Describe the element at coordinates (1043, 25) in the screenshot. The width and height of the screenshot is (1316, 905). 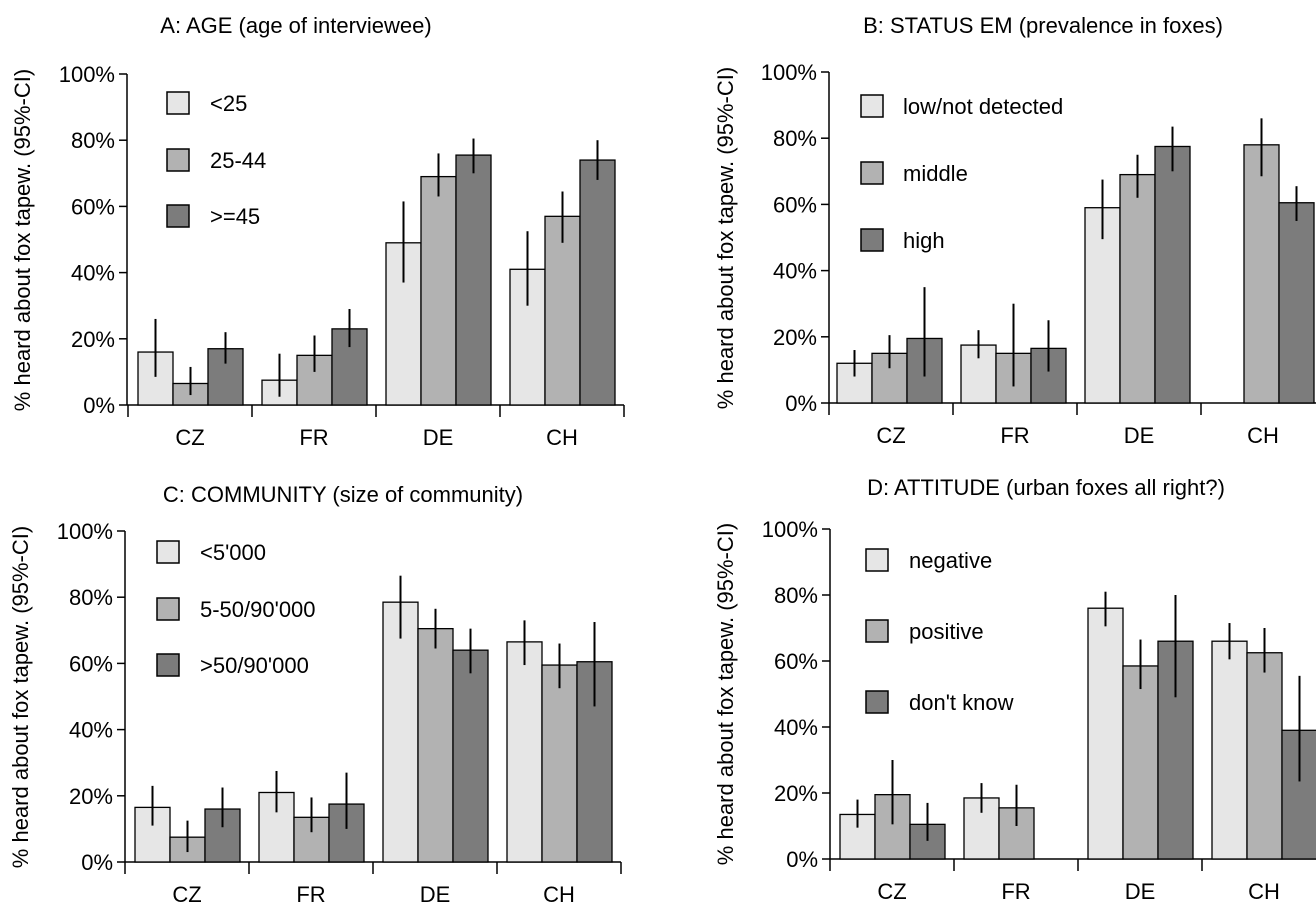
I see `panel-title: B: STATUS EM (prevalence in foxes)` at that location.